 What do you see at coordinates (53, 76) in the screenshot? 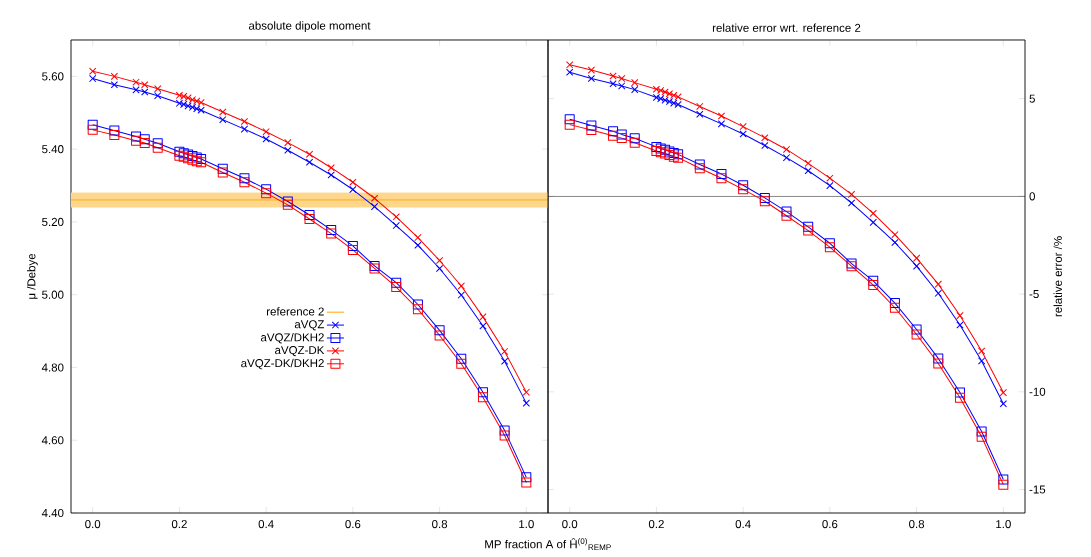
I see `y-tick-label: 5.60` at bounding box center [53, 76].